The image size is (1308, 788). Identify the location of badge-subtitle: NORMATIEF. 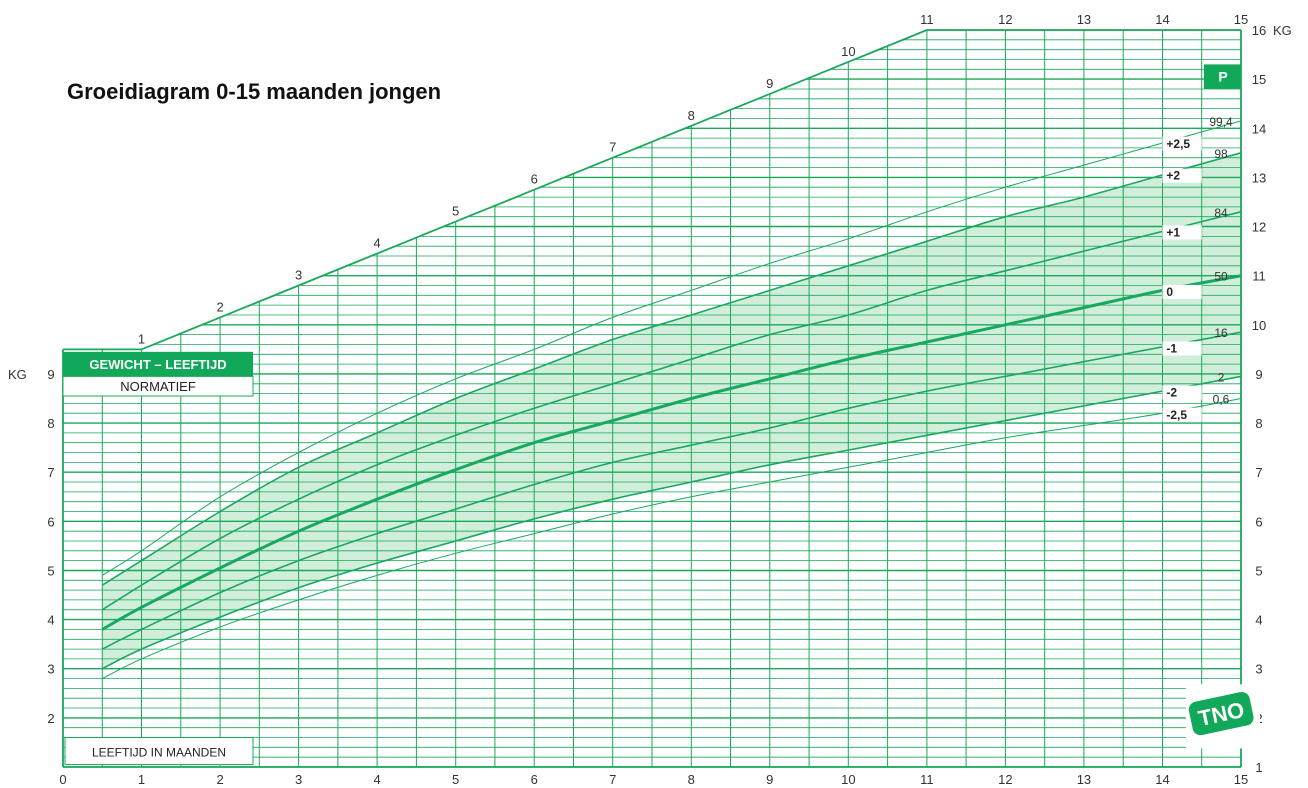
(158, 386).